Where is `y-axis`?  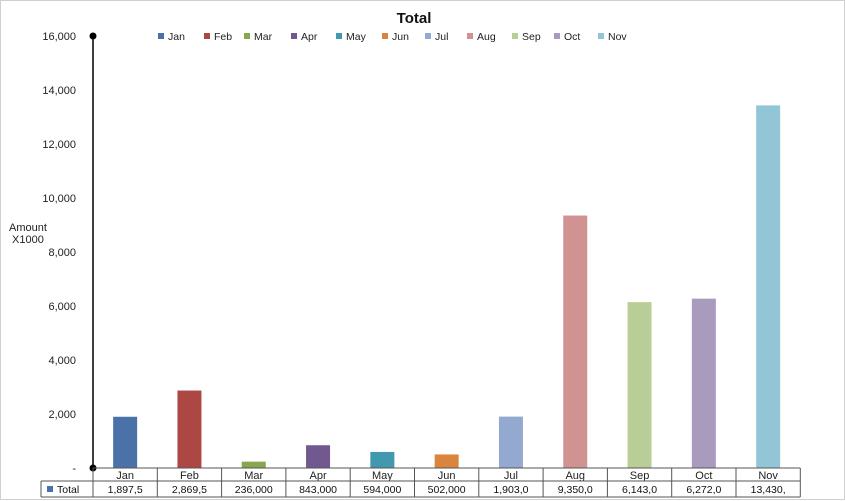
y-axis is located at coordinates (93, 252).